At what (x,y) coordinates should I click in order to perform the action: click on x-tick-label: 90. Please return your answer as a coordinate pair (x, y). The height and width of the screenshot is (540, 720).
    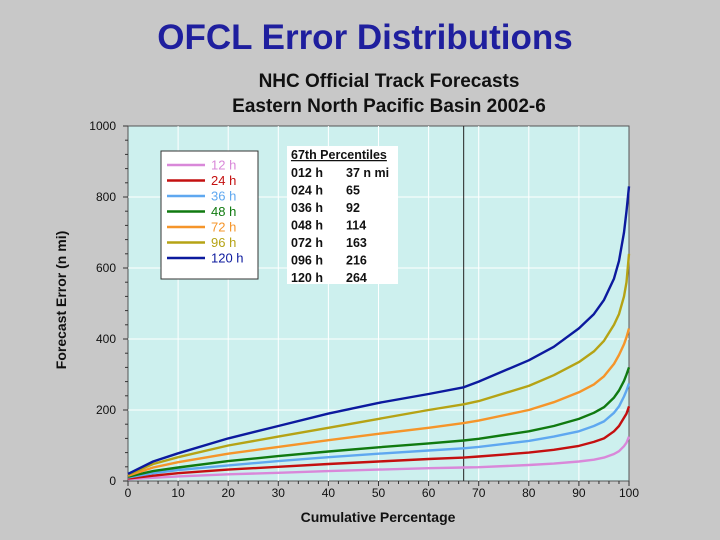
    Looking at the image, I should click on (579, 493).